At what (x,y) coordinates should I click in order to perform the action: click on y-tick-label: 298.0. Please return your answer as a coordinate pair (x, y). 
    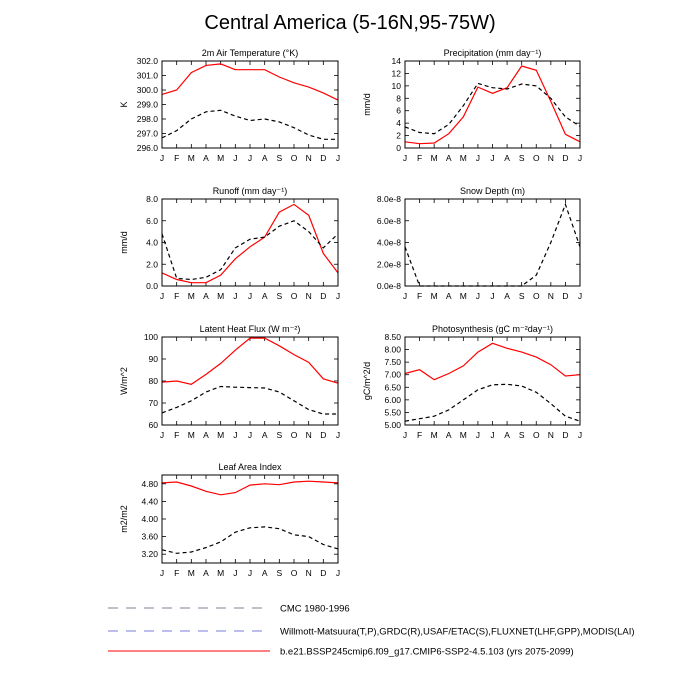
    Looking at the image, I should click on (148, 119).